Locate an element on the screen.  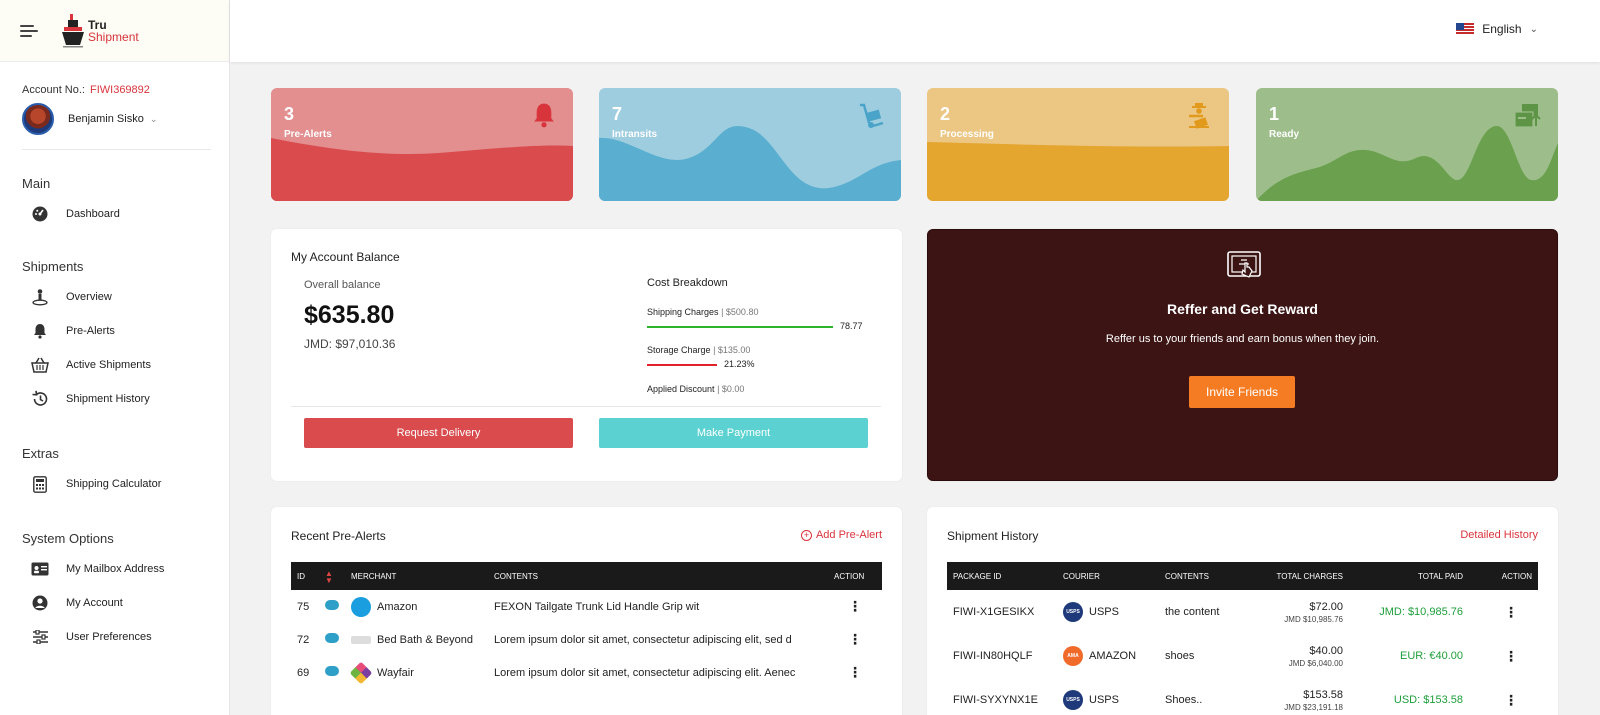
sidebar-item-shipment-history: Shipment History is located at coordinates (114, 399).